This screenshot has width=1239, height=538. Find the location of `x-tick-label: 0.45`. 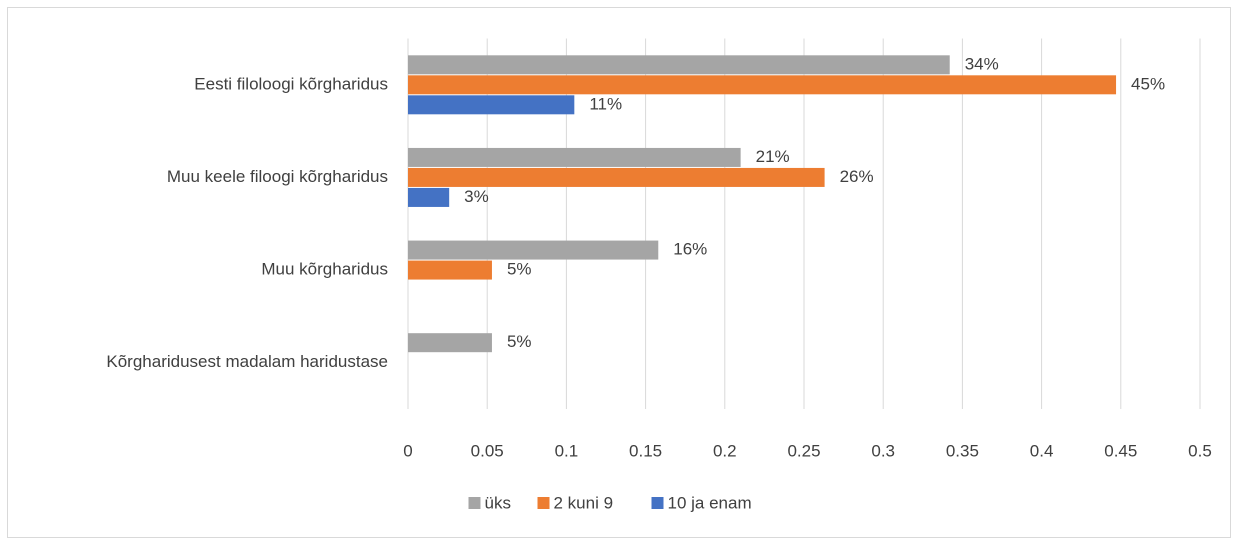

x-tick-label: 0.45 is located at coordinates (1120, 450).